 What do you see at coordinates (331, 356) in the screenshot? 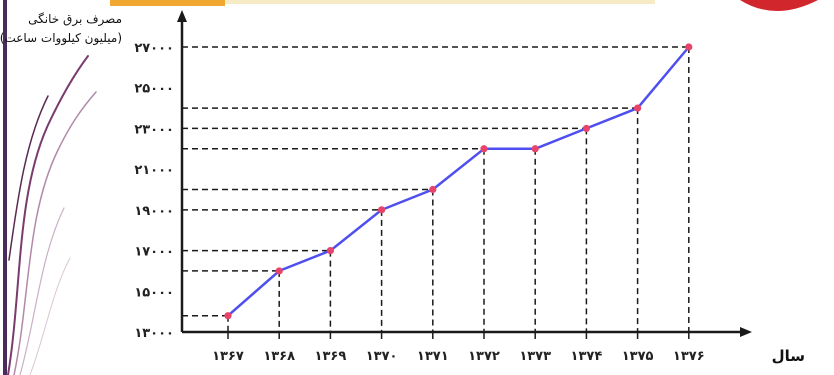
I see `x-tick-label: ۱۳۶۹` at bounding box center [331, 356].